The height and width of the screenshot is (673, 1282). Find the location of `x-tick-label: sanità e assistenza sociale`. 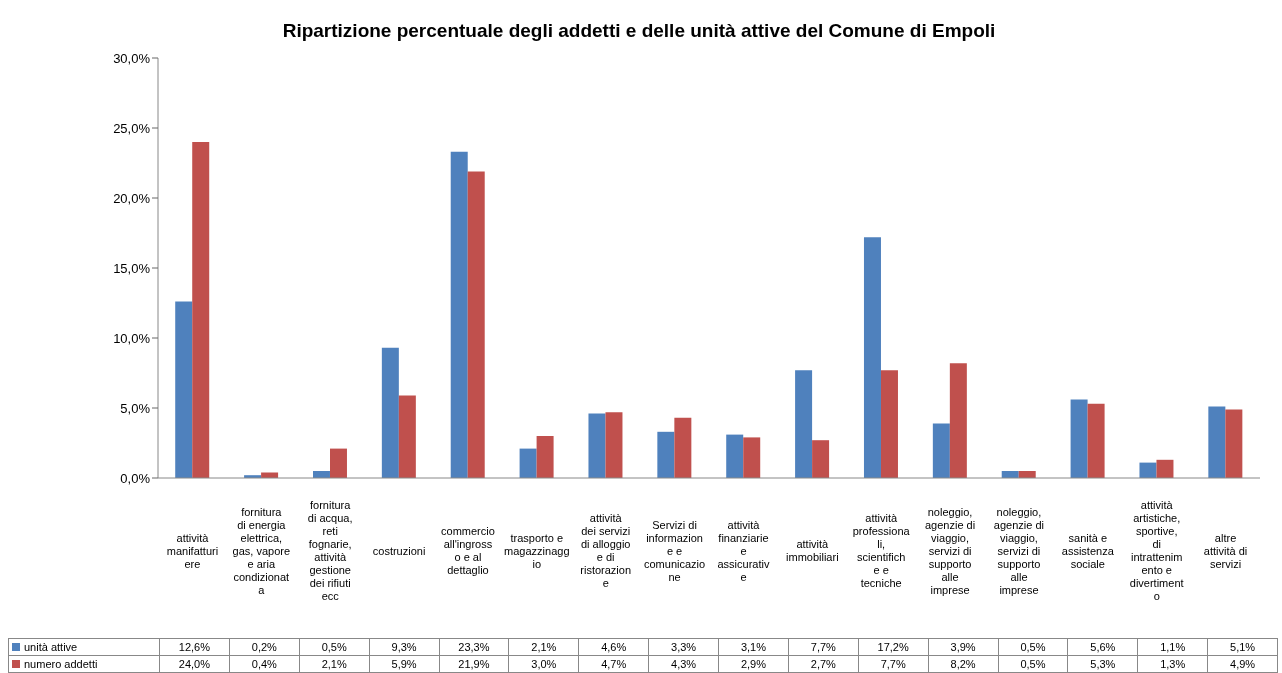

x-tick-label: sanità e assistenza sociale is located at coordinates (1088, 550).